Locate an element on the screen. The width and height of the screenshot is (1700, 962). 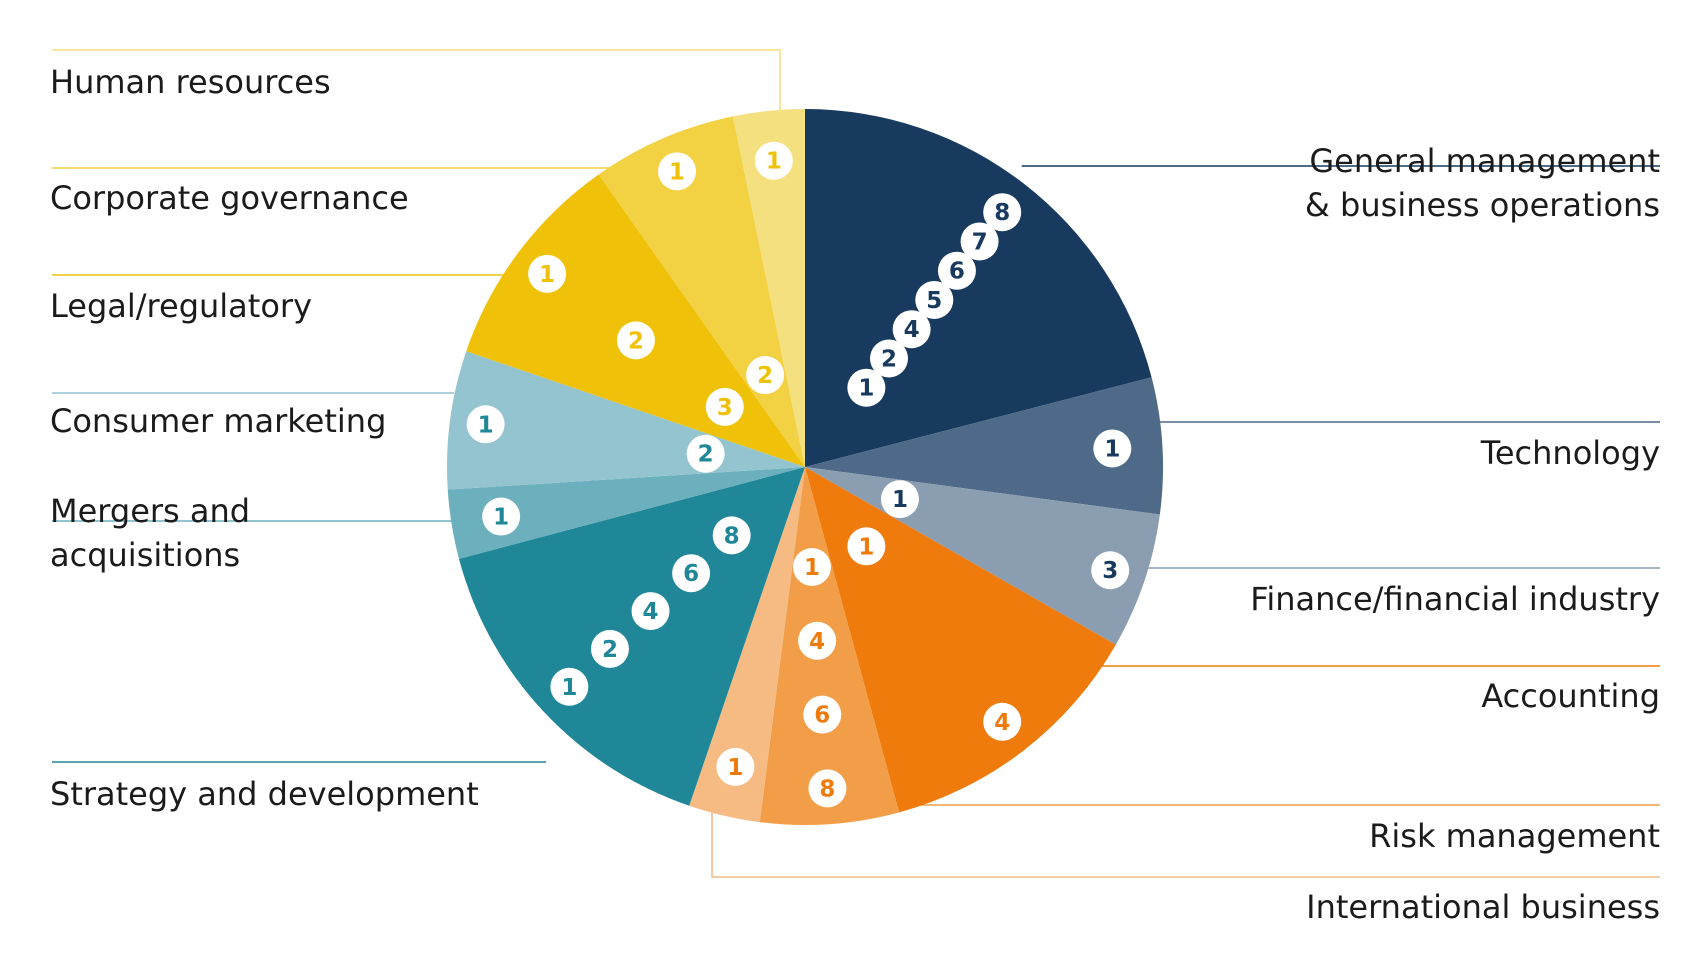
badge-strategy-and-development-8: 8 is located at coordinates (731, 535).